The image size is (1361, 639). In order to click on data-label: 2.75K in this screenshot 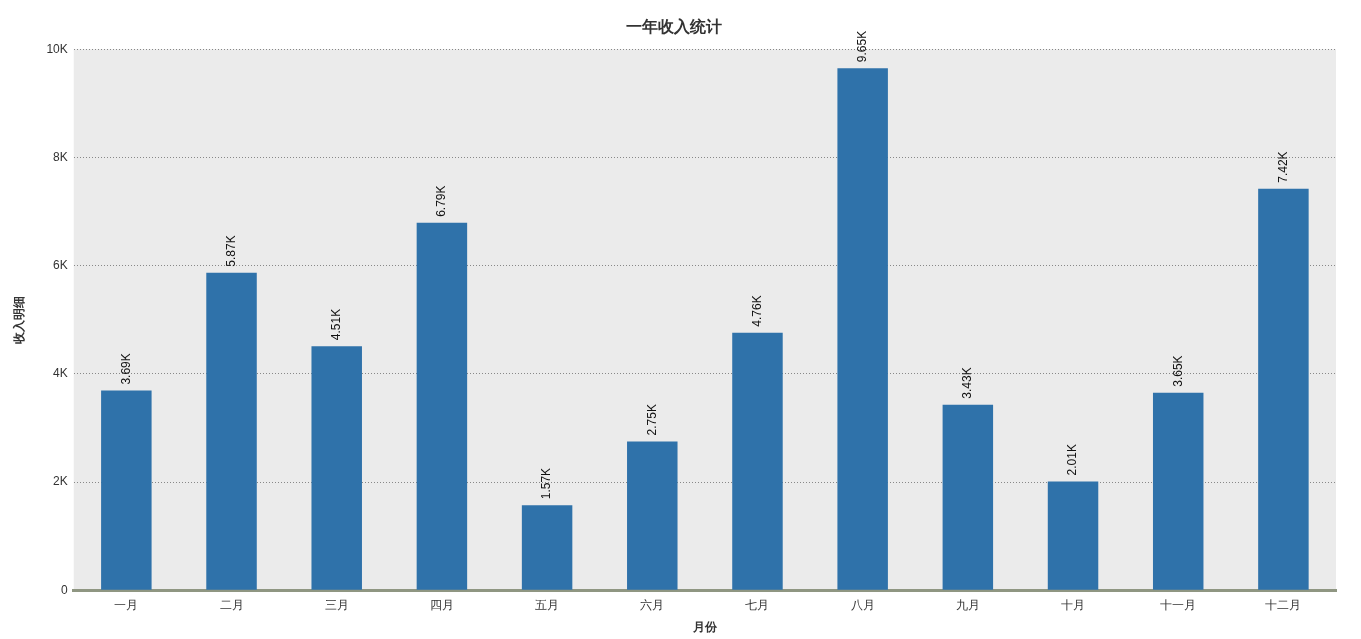, I will do `click(651, 420)`.